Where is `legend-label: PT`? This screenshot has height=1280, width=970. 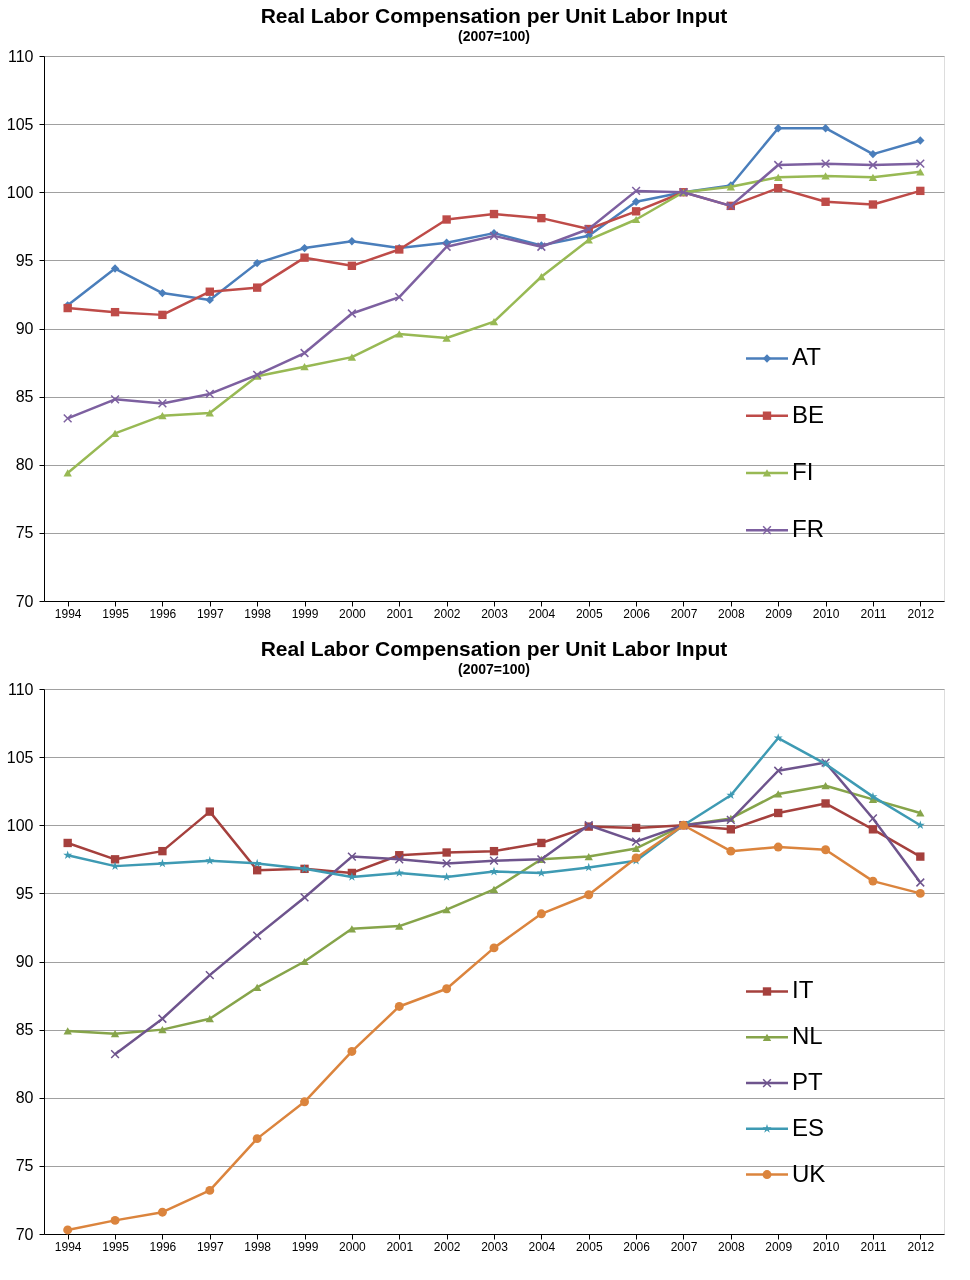
legend-label: PT is located at coordinates (808, 1082).